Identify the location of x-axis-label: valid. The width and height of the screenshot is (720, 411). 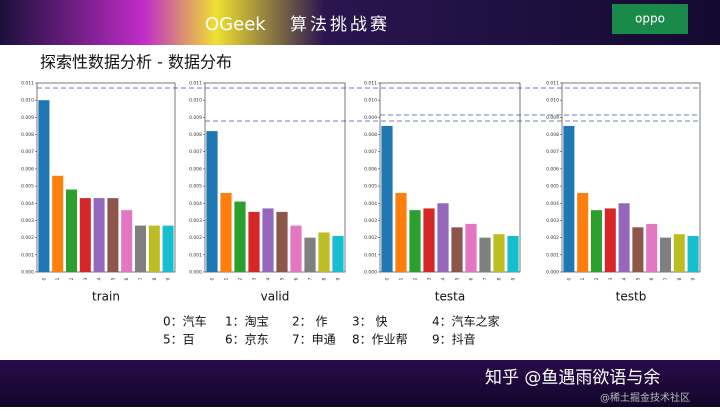
(275, 297).